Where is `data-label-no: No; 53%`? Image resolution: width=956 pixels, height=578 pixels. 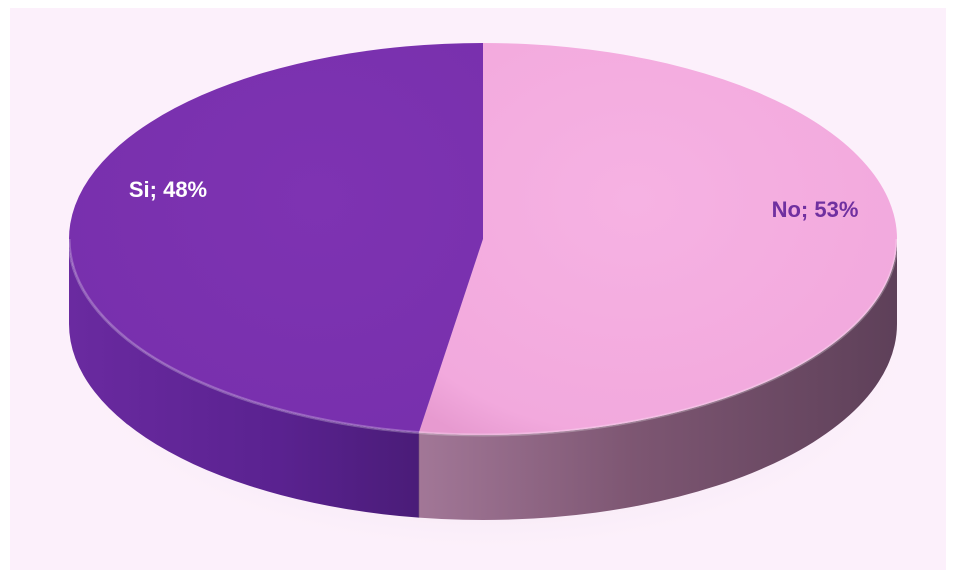
data-label-no: No; 53% is located at coordinates (815, 209).